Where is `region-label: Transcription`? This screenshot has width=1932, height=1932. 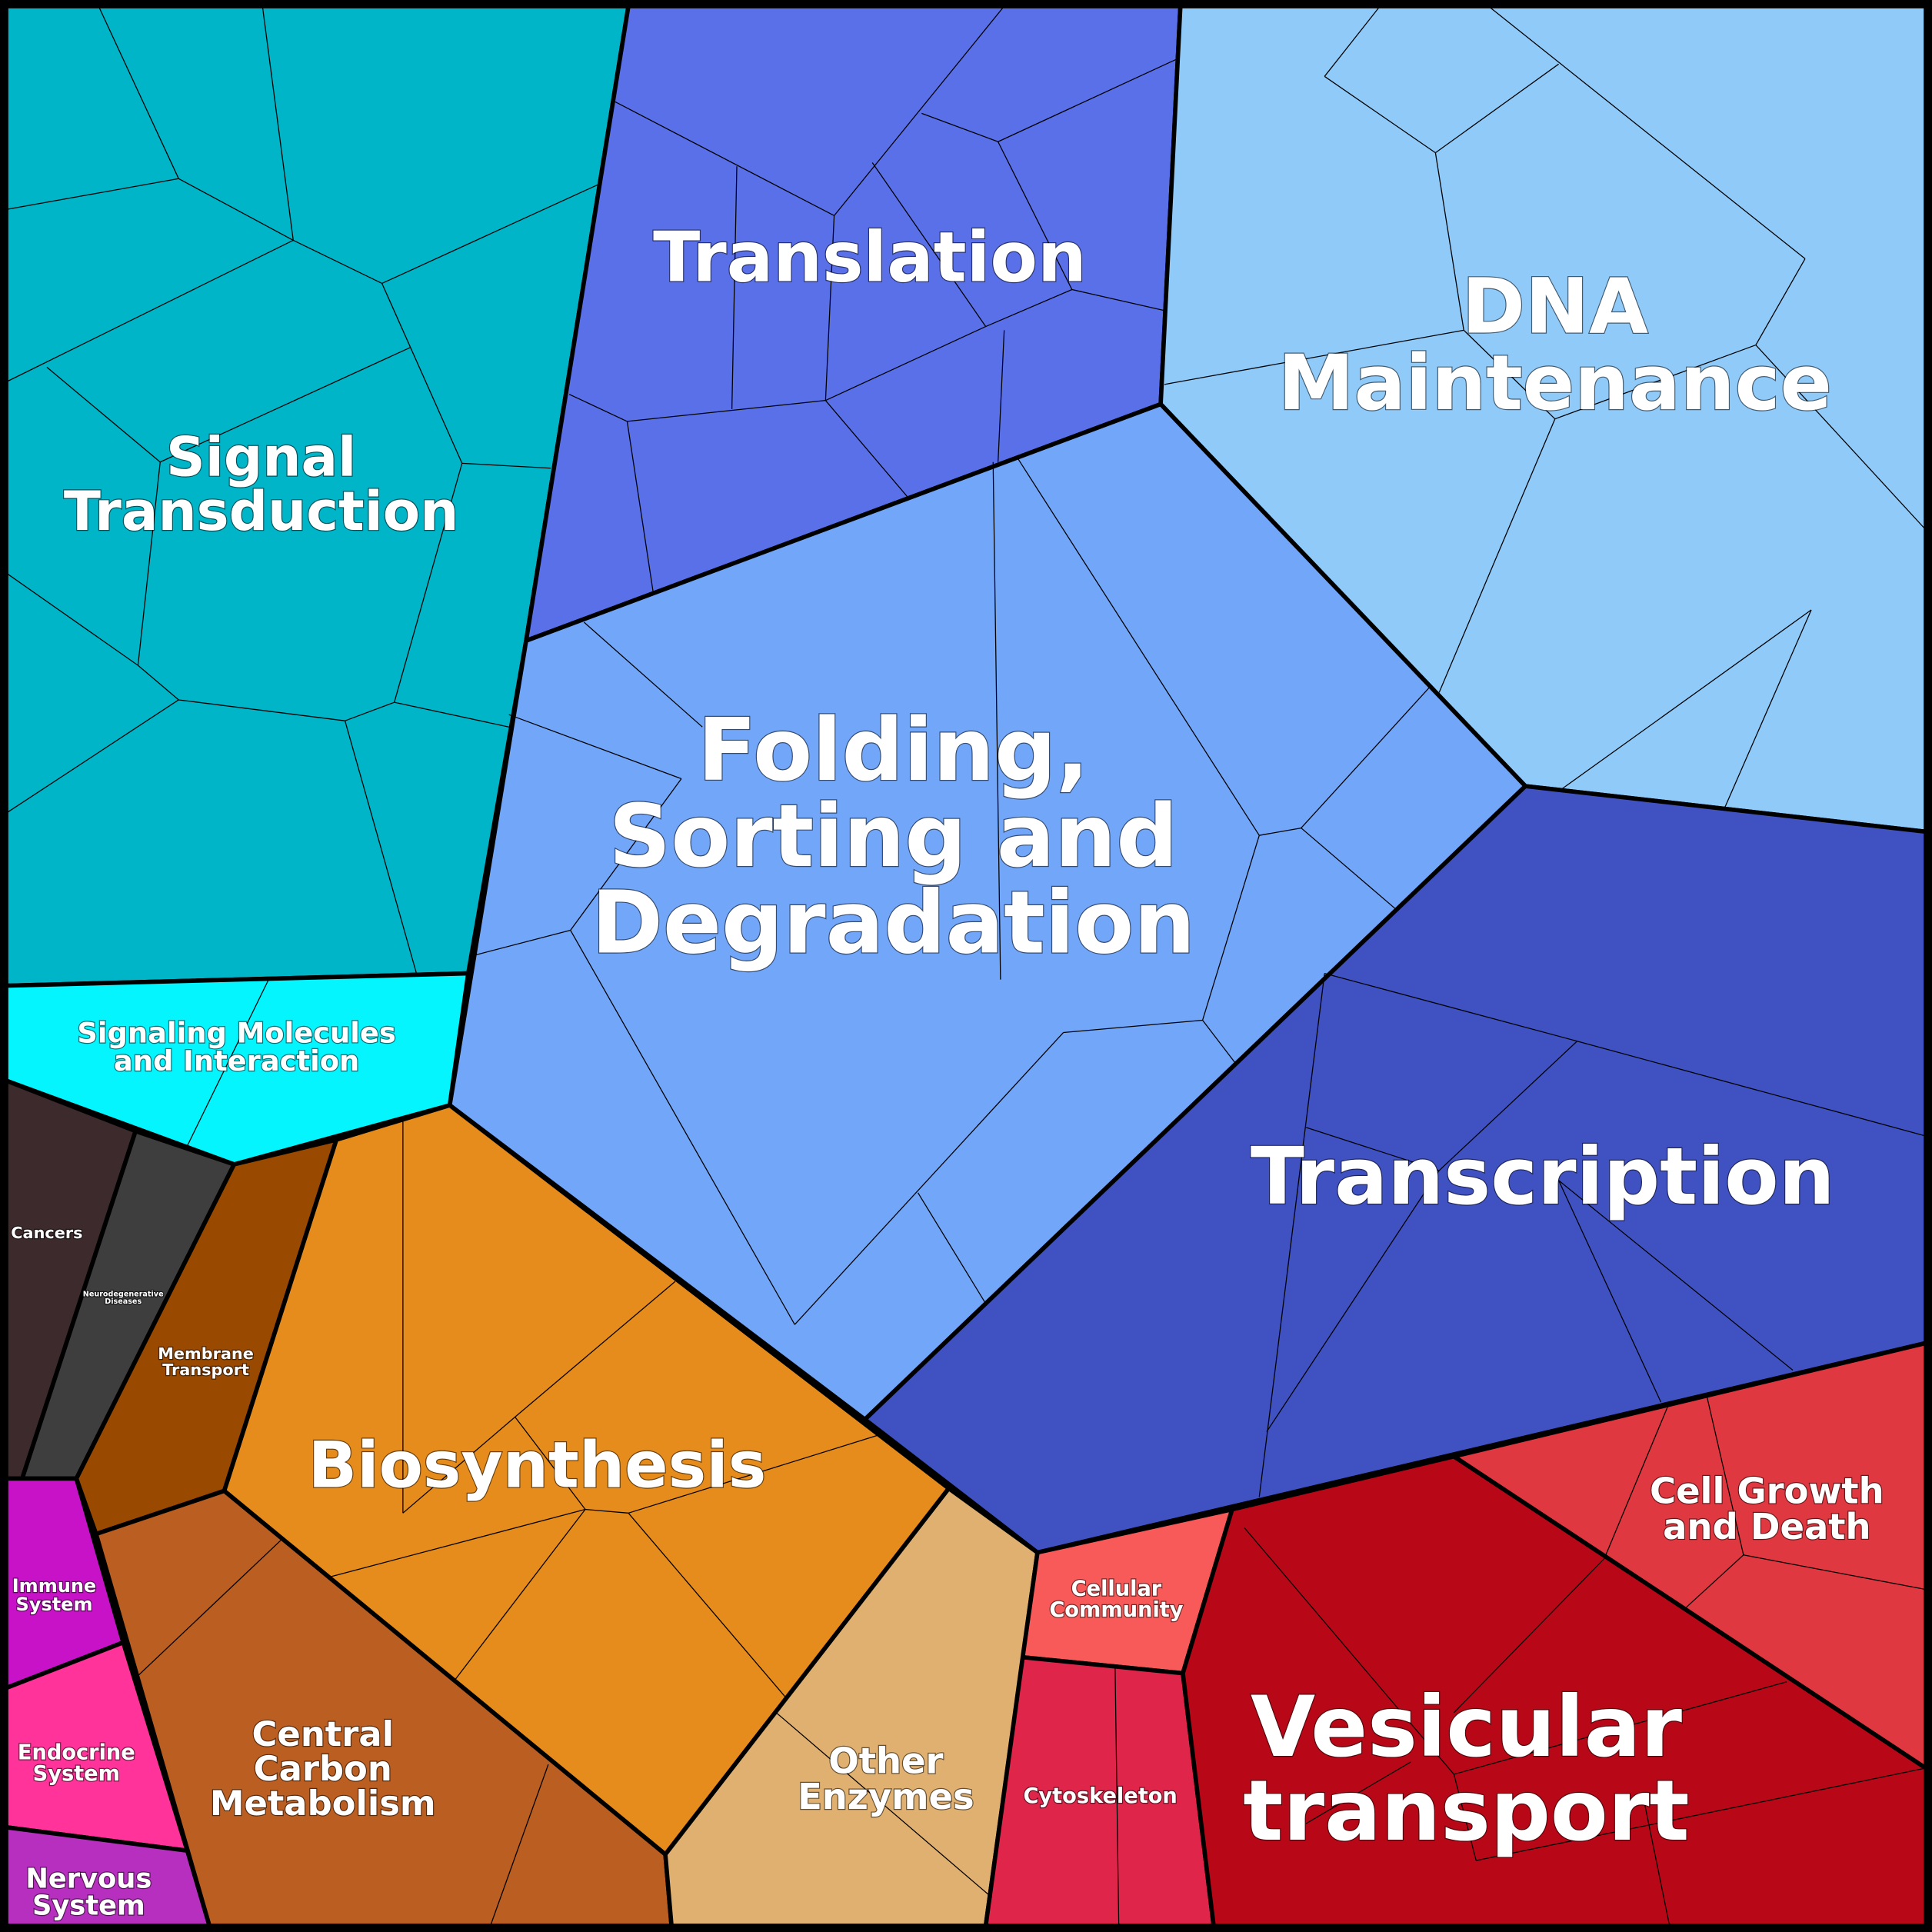 region-label: Transcription is located at coordinates (1543, 1177).